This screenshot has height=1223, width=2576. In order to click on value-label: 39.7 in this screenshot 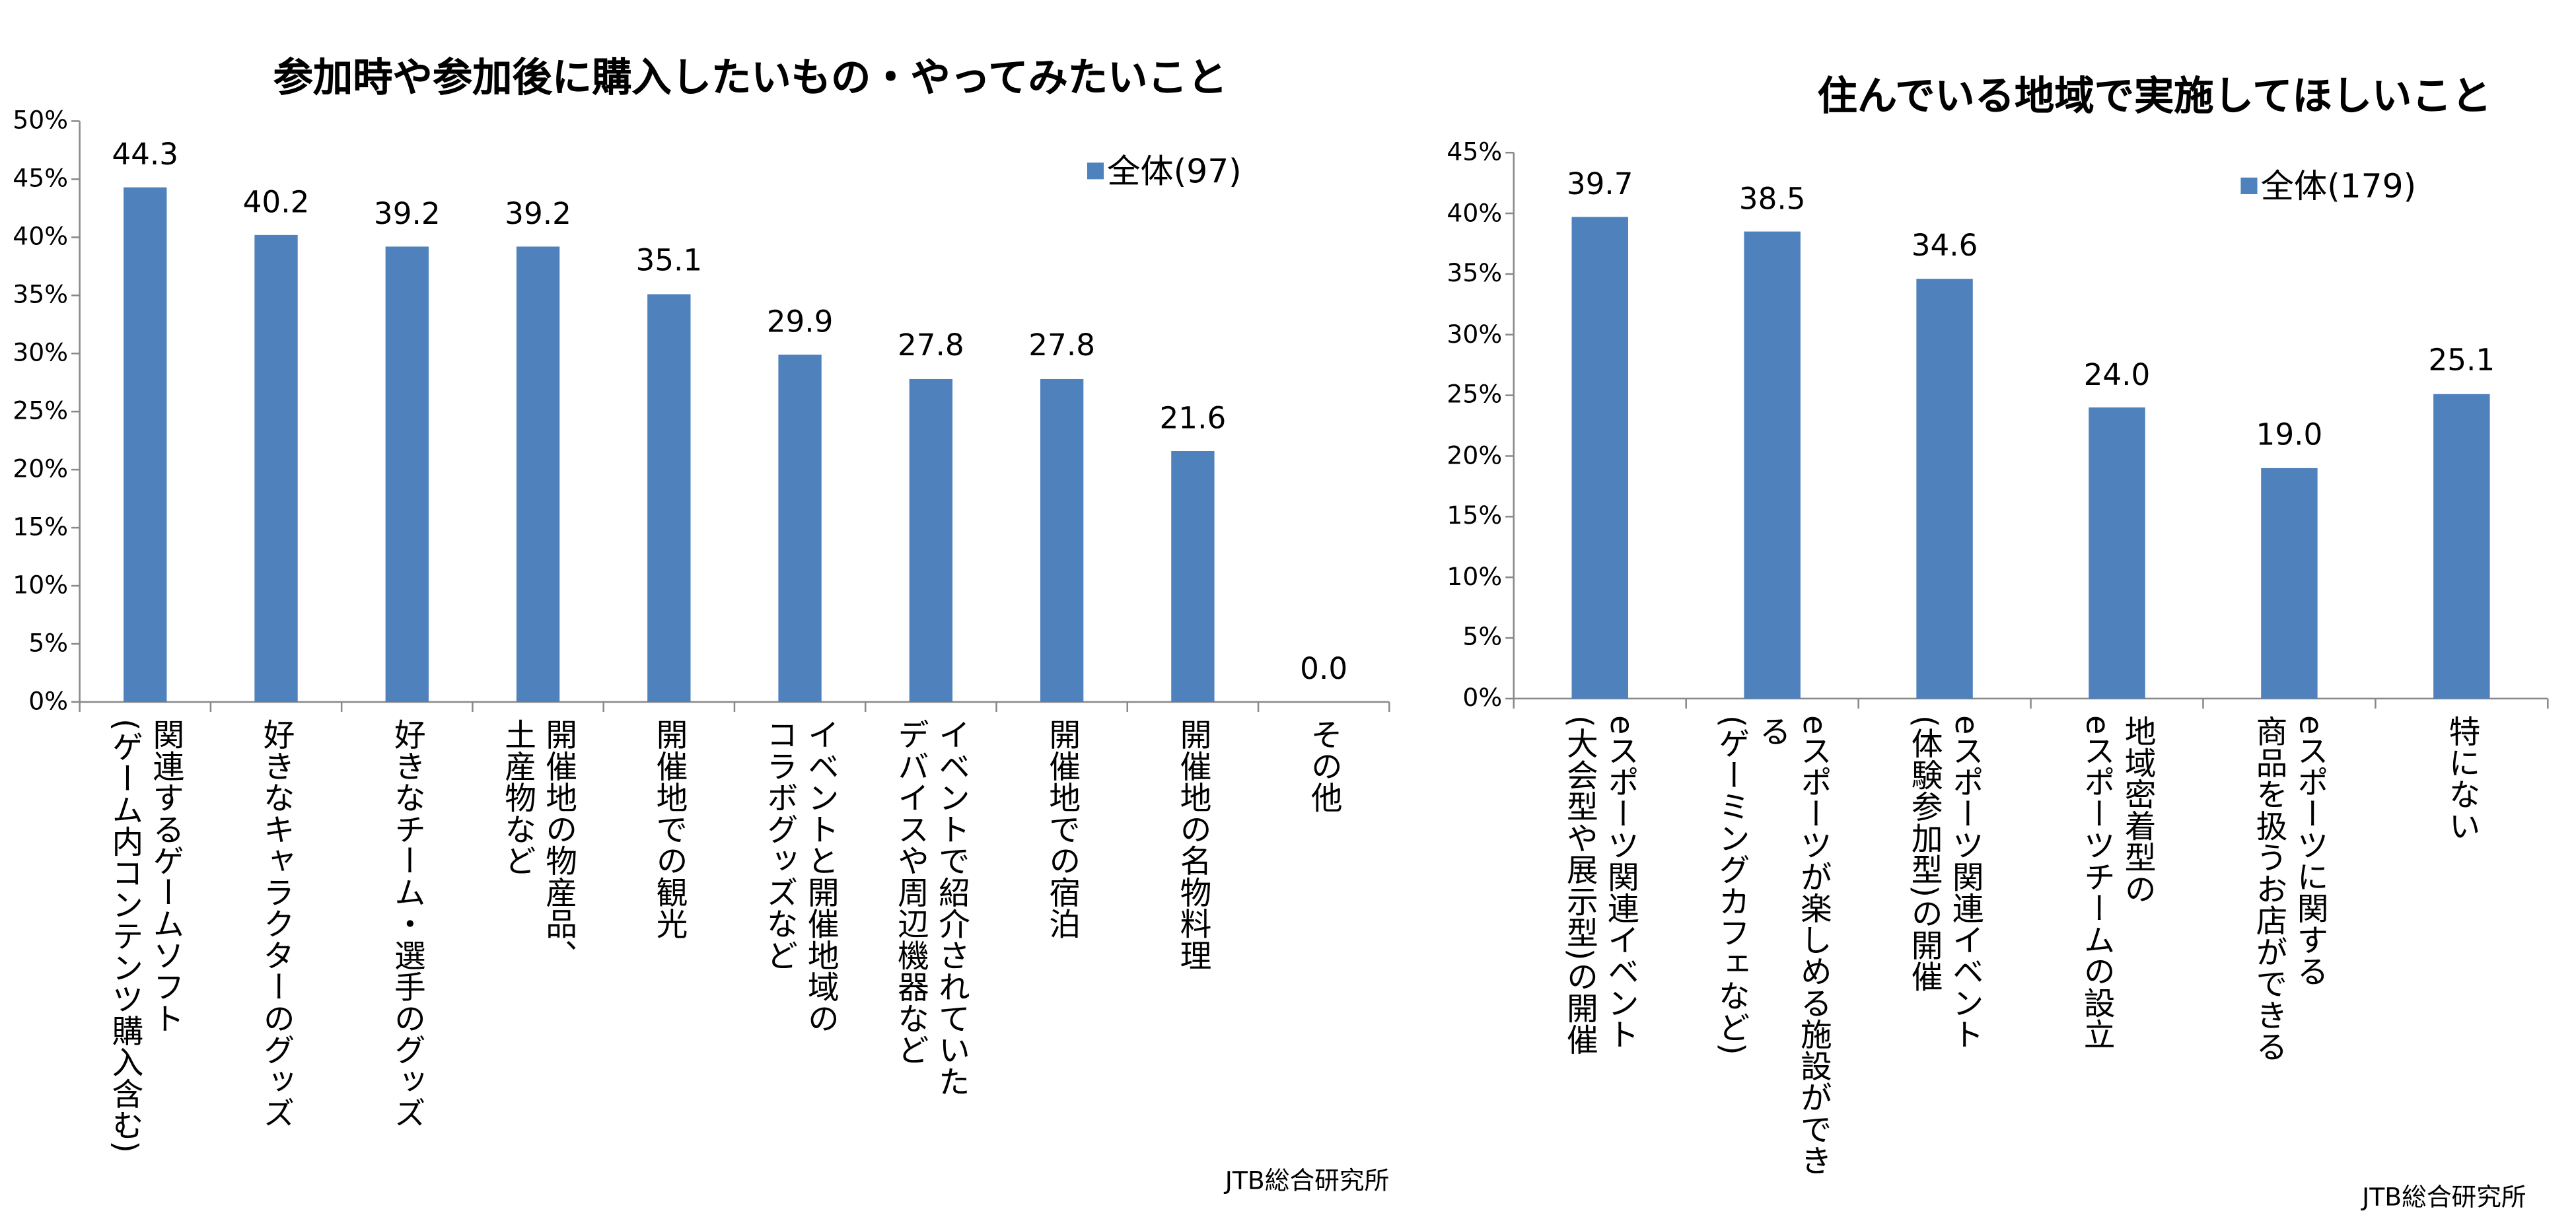, I will do `click(1599, 184)`.